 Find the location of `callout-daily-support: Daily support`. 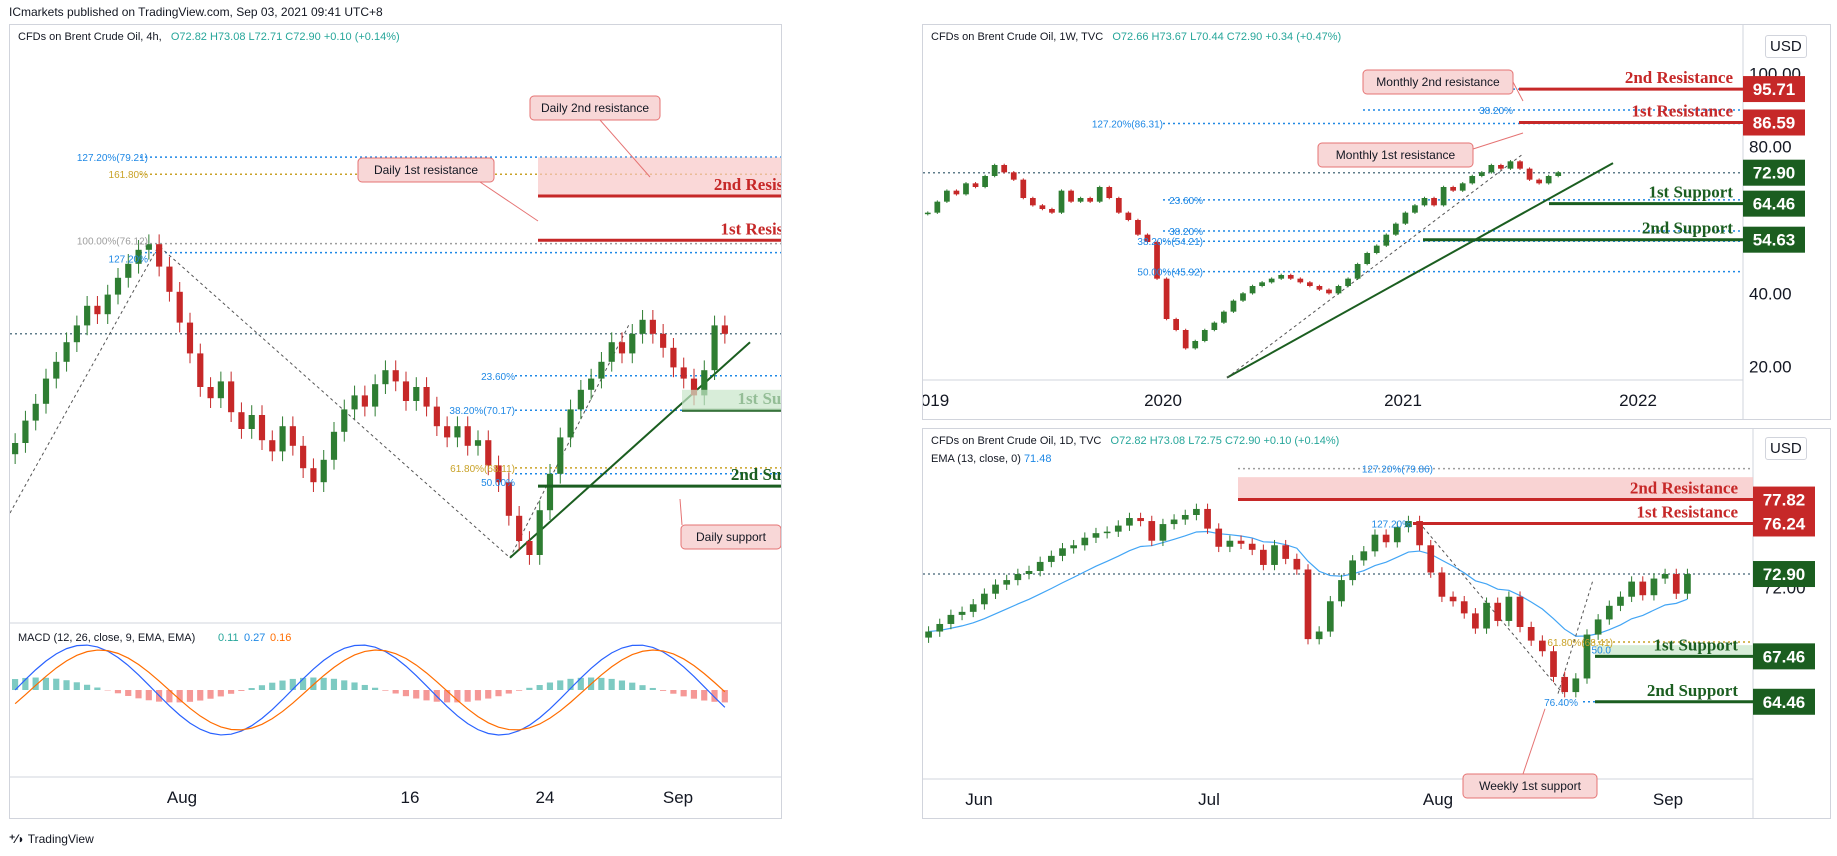

callout-daily-support: Daily support is located at coordinates (731, 537).